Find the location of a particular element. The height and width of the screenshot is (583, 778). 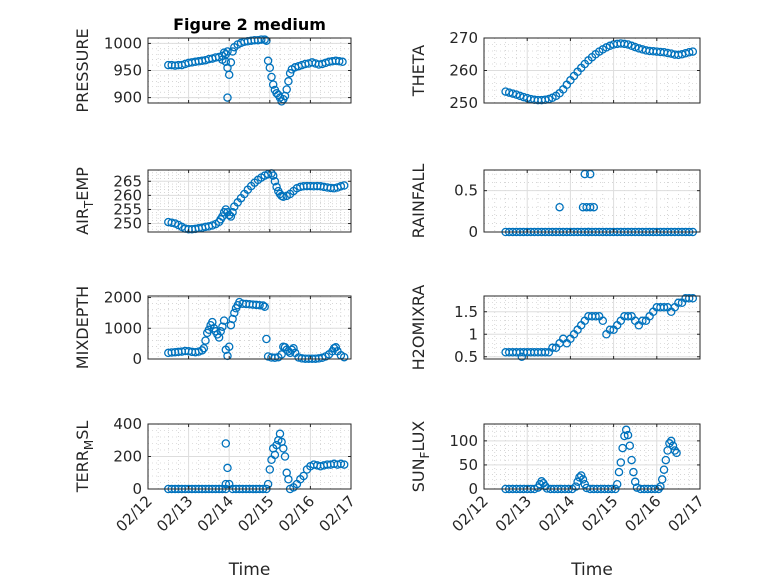

y-axis-label: RAINFALL is located at coordinates (418, 201).